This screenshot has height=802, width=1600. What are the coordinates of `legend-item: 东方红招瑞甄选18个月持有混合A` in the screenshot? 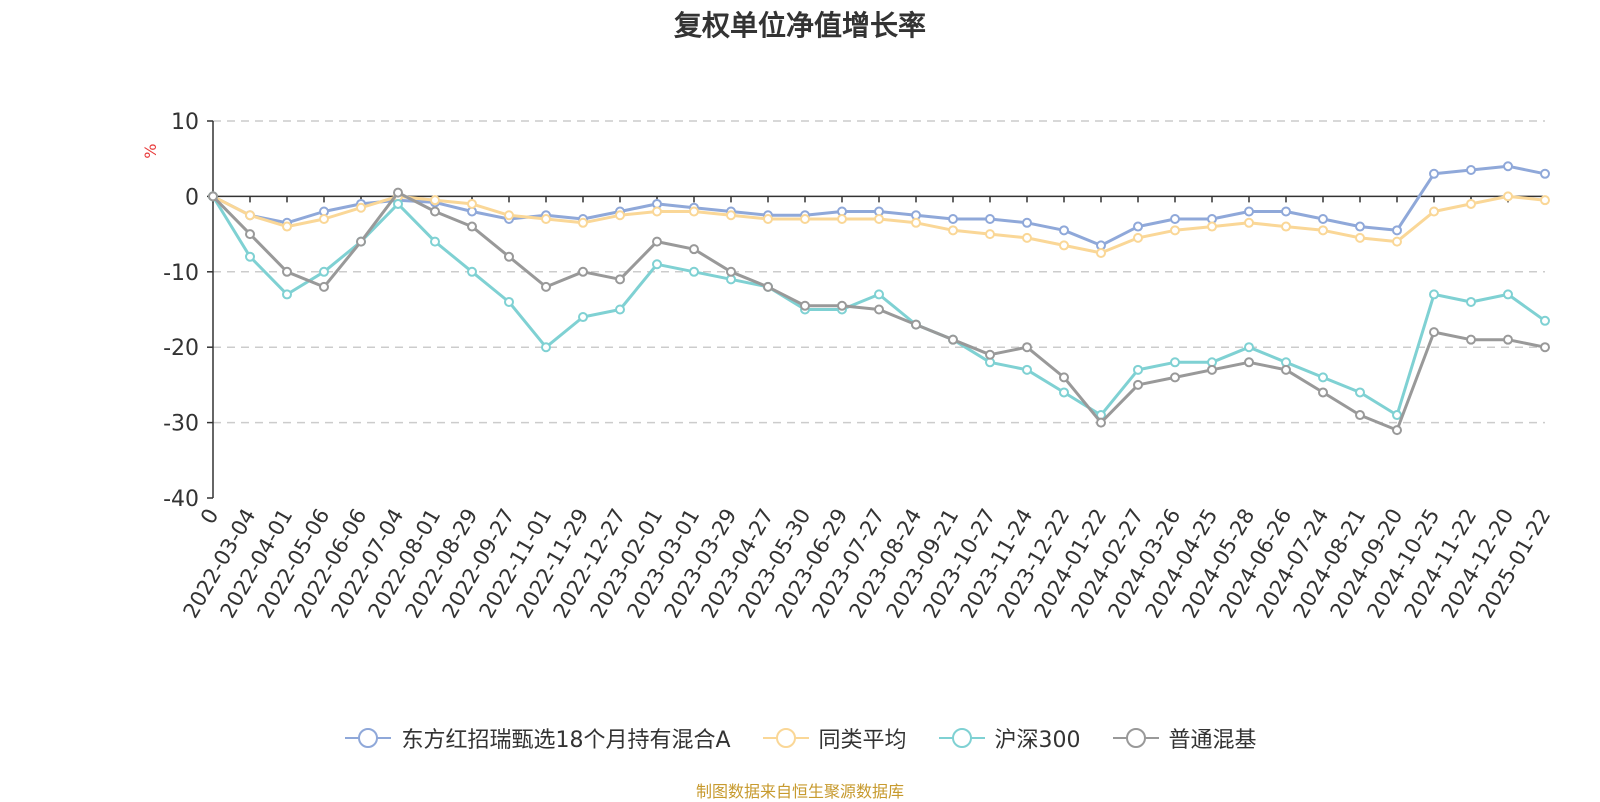 It's located at (537, 738).